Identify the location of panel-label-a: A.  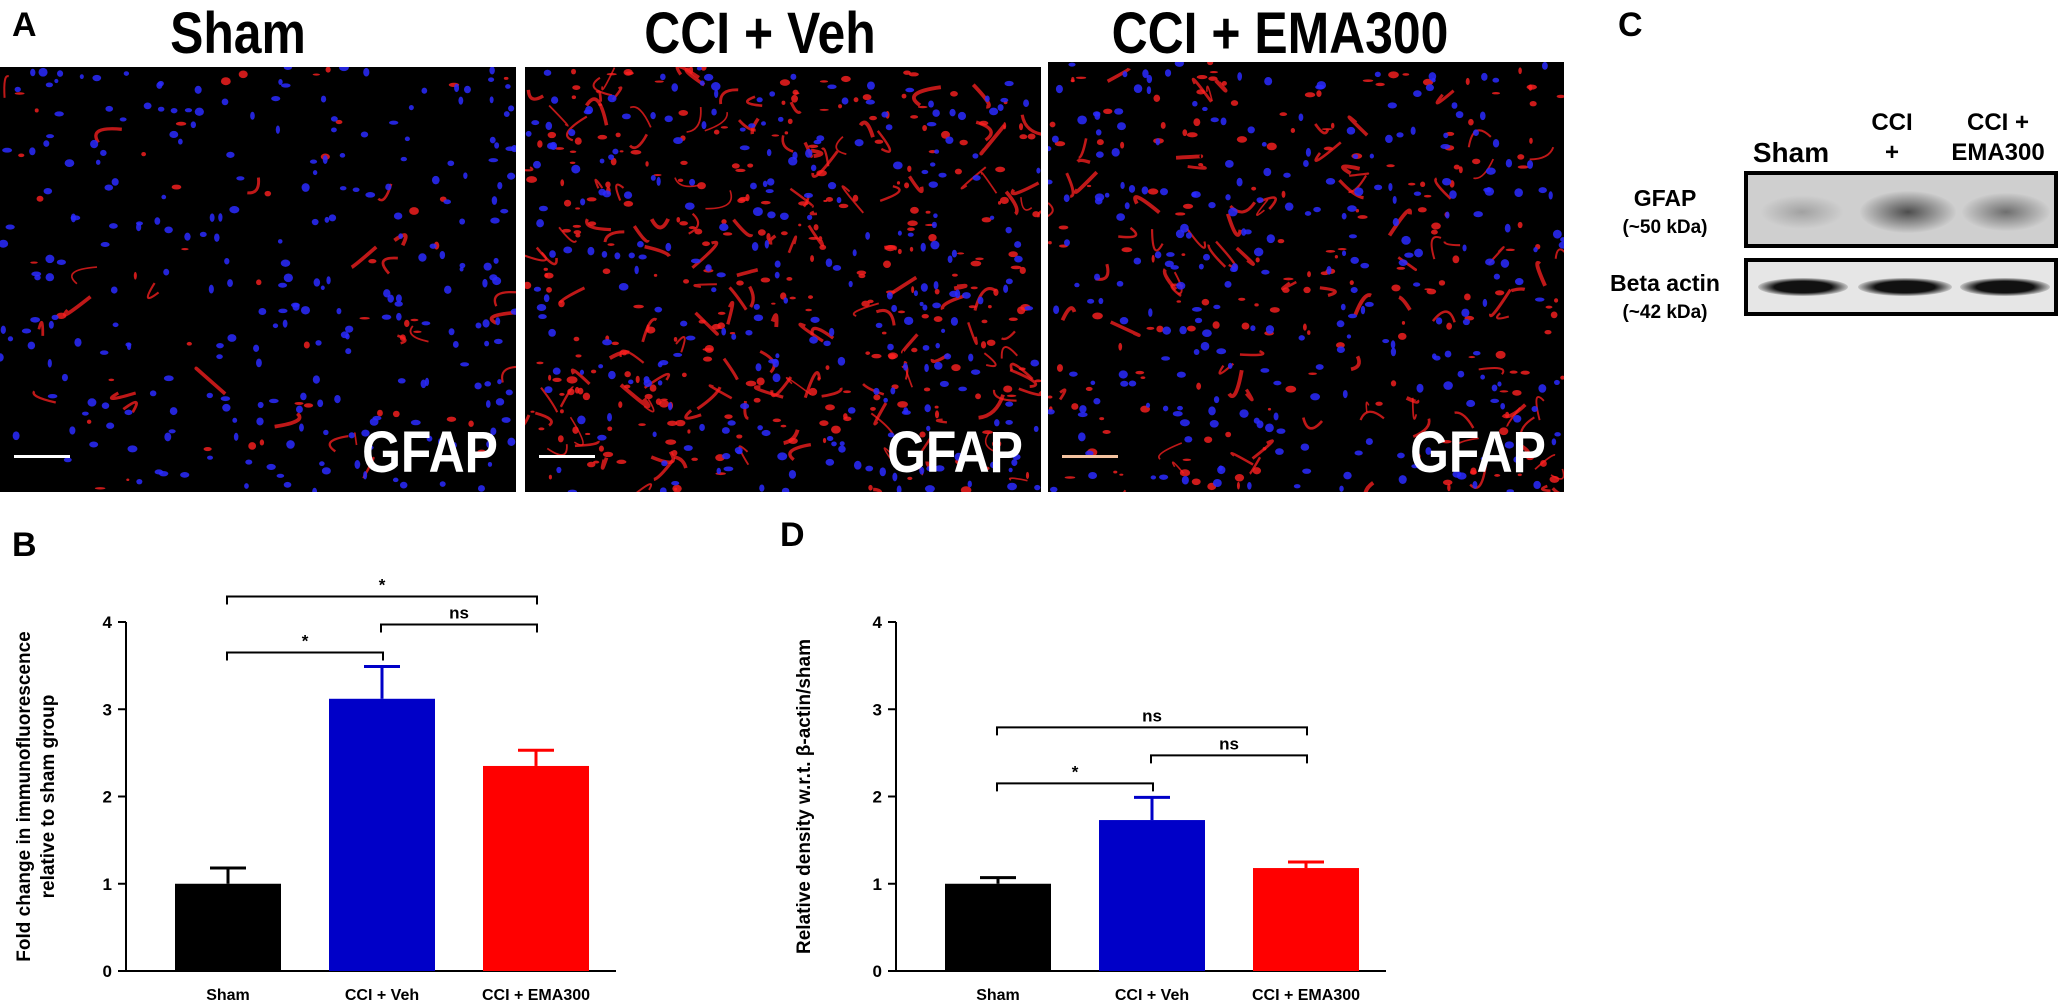
(24, 25).